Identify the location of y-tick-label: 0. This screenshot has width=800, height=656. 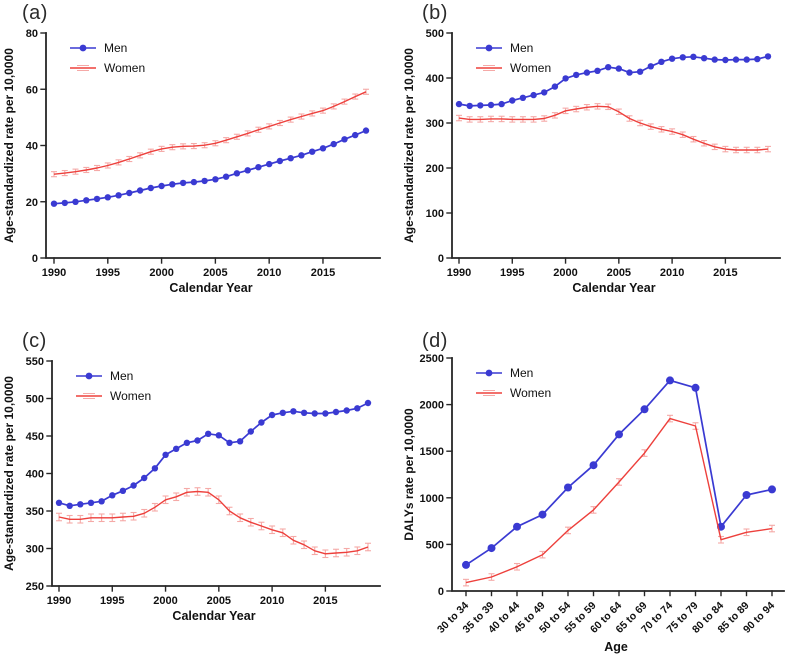
(441, 592).